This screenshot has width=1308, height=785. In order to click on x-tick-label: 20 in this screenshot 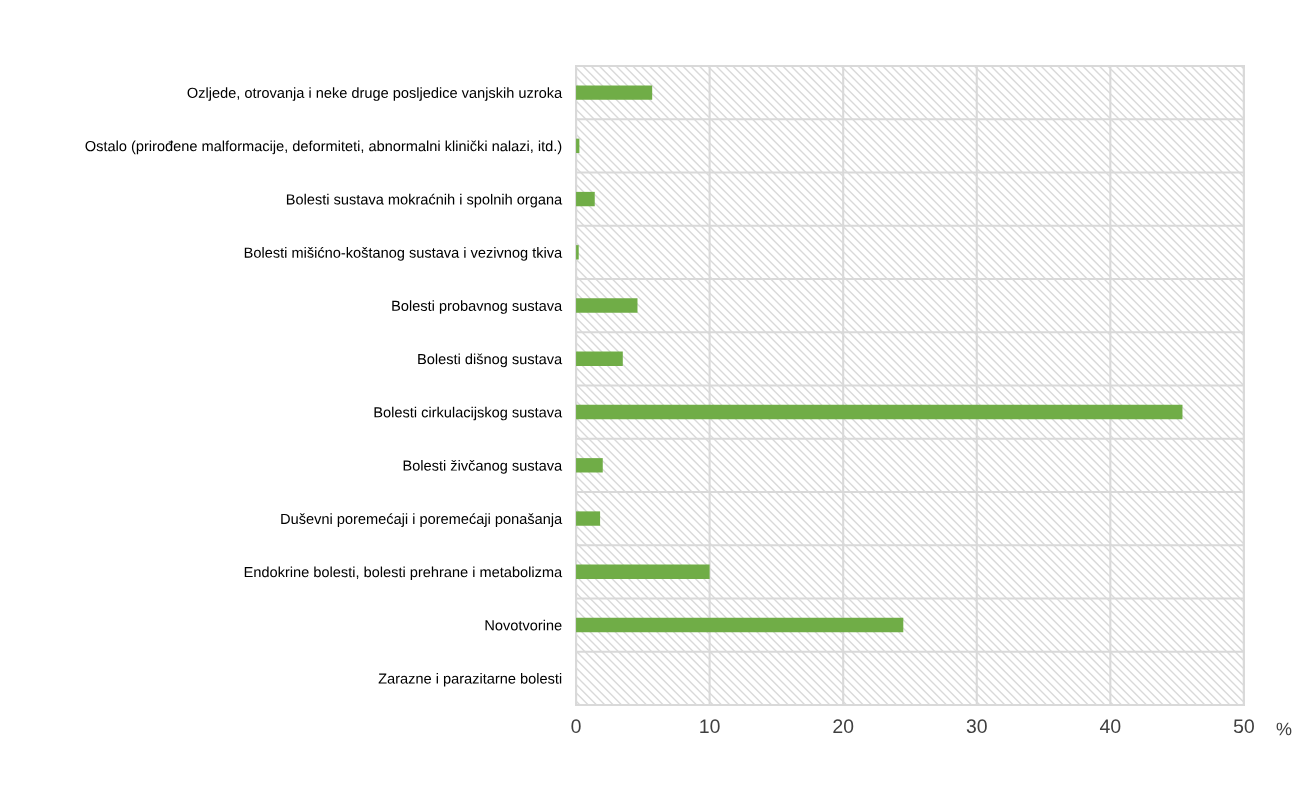, I will do `click(843, 726)`.